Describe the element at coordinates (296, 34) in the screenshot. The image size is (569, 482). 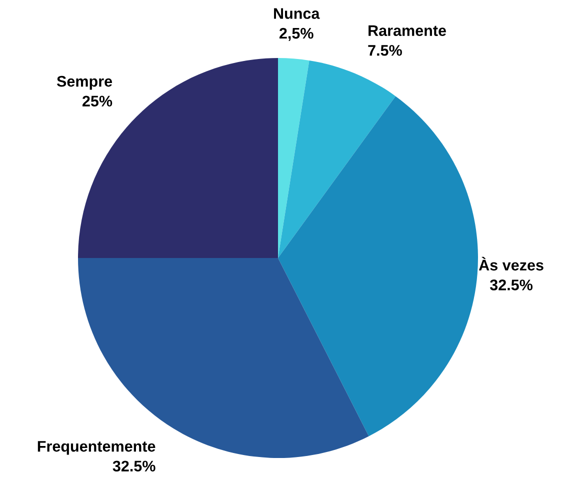
I see `data-label: 2,5%` at that location.